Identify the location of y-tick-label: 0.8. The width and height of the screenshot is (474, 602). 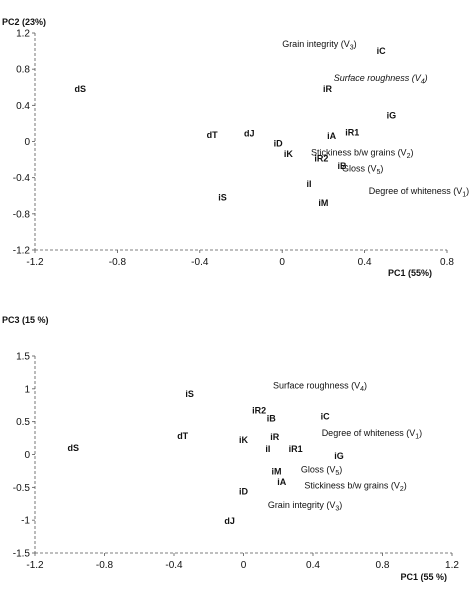
(23, 70).